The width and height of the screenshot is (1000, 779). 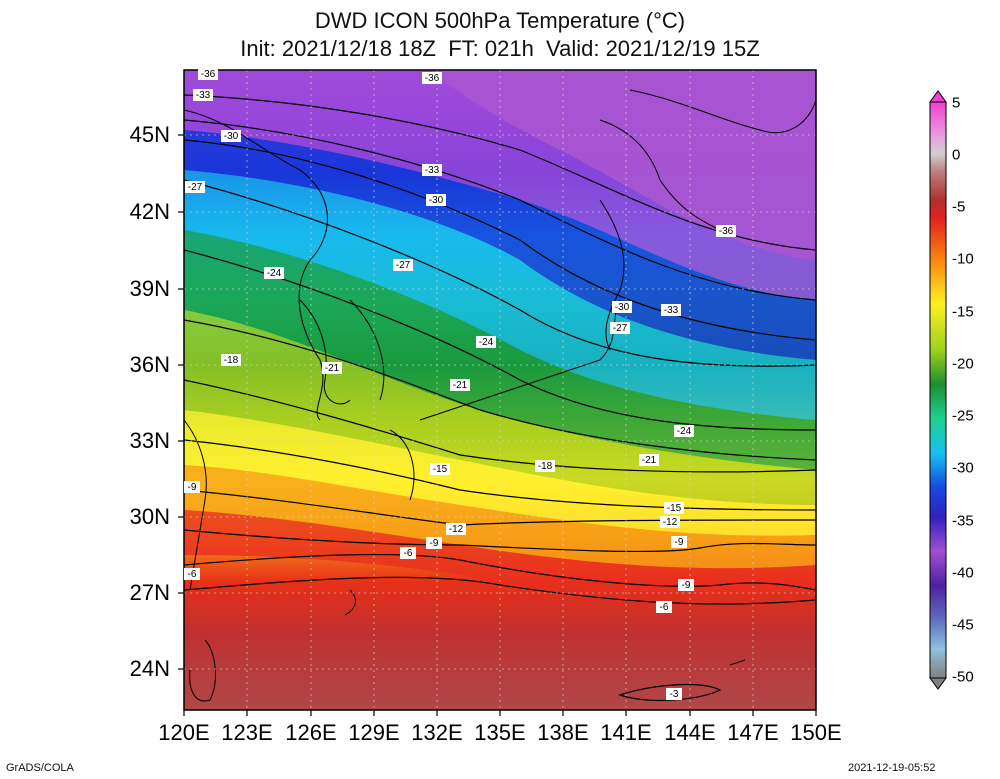 What do you see at coordinates (959, 207) in the screenshot?
I see `colorbar-label: -5` at bounding box center [959, 207].